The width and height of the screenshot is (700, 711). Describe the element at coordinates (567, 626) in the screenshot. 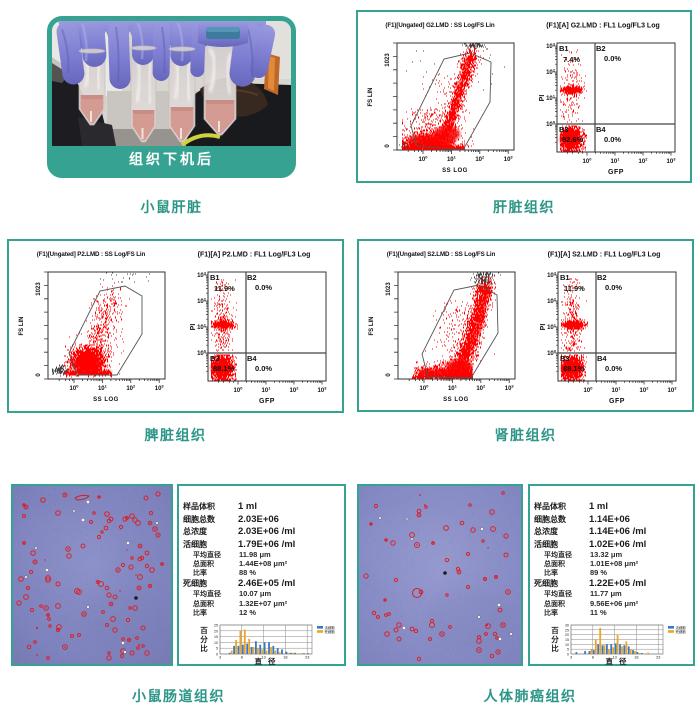

I see `svg-text: 30` at that location.